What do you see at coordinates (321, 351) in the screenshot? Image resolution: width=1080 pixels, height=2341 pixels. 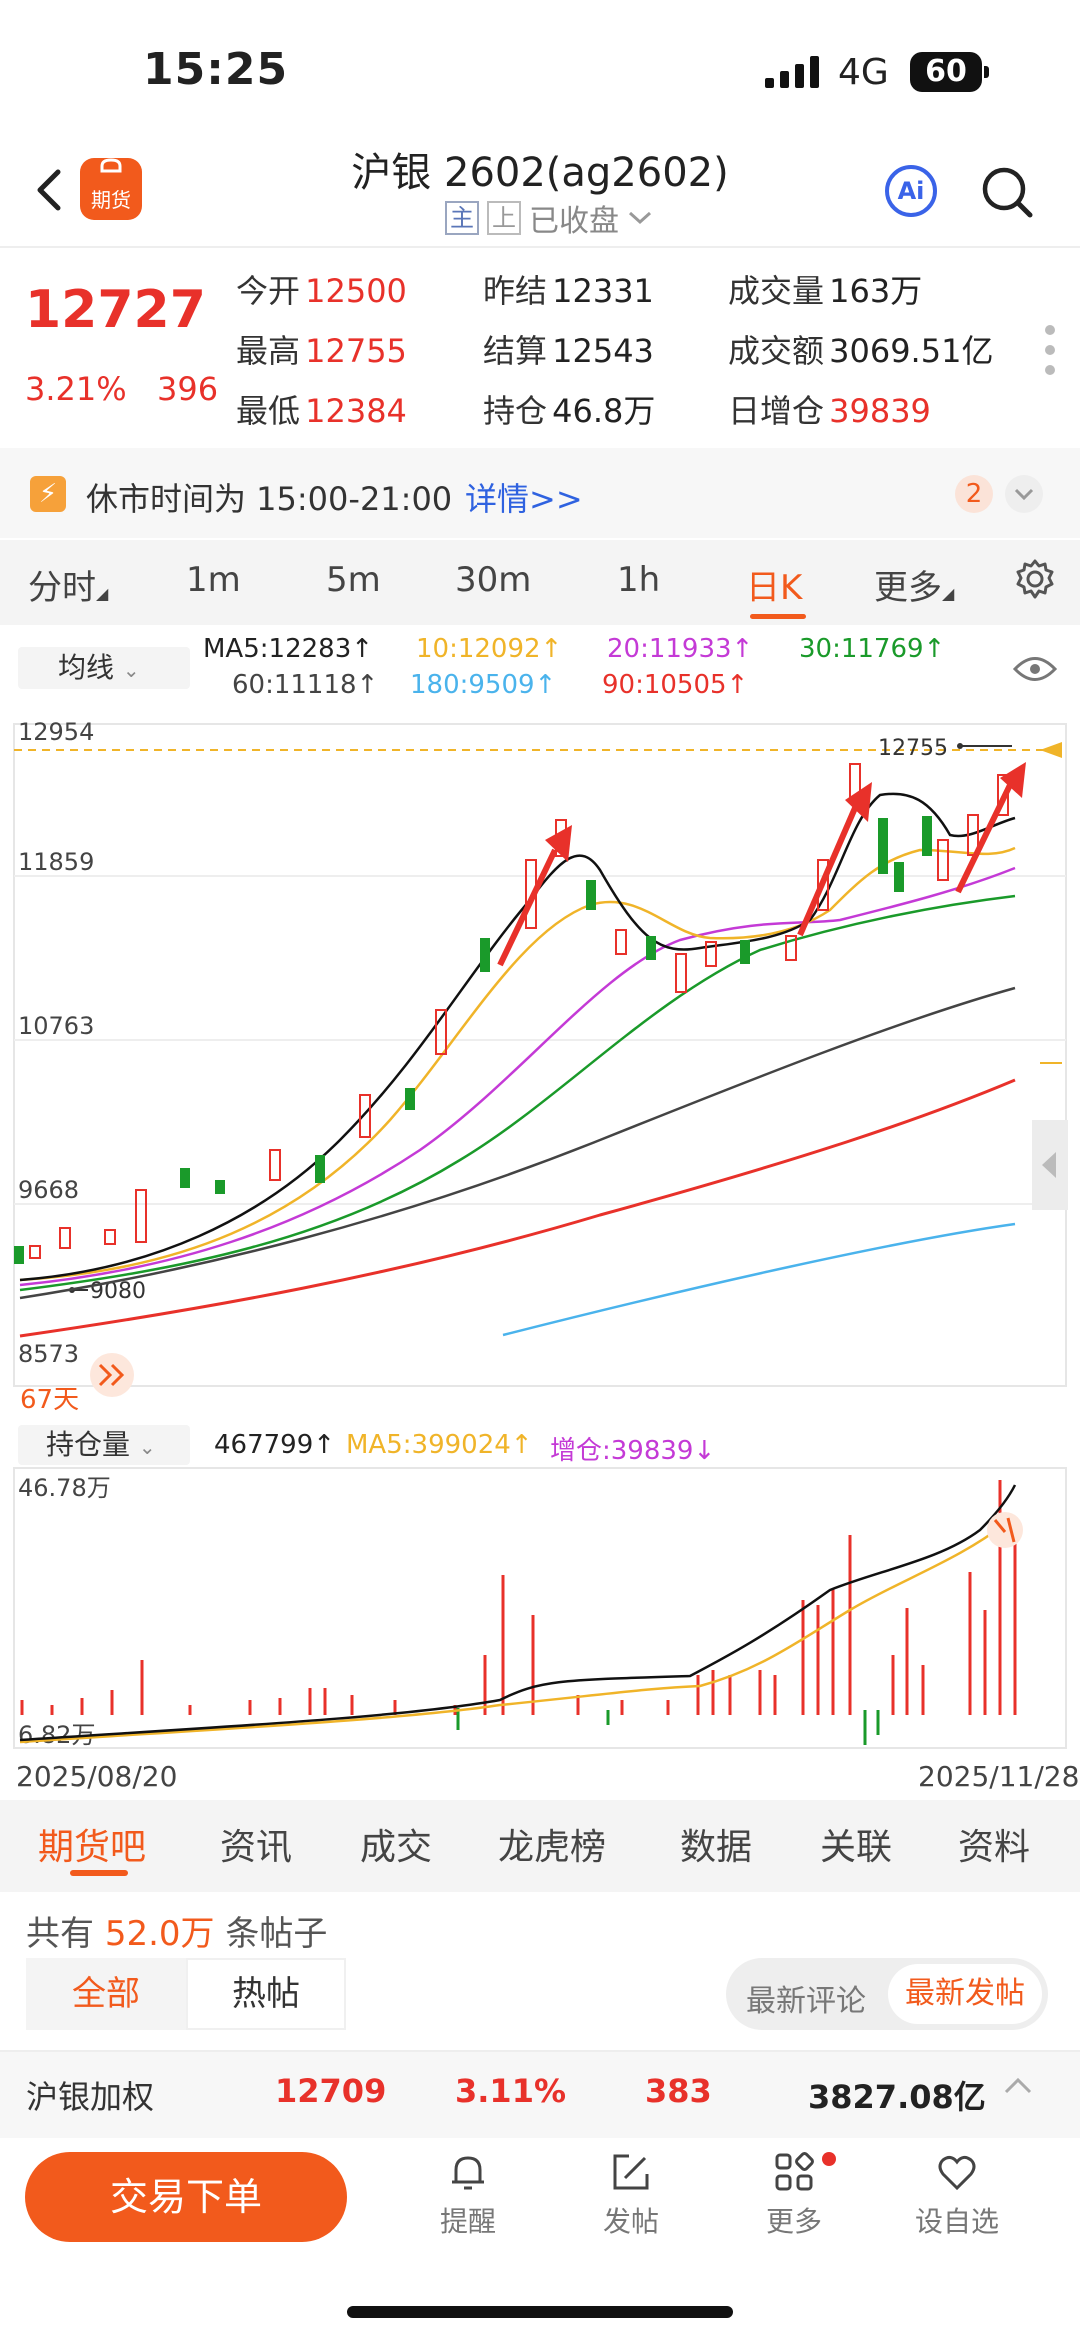 I see `quote-field: 最高 12755` at bounding box center [321, 351].